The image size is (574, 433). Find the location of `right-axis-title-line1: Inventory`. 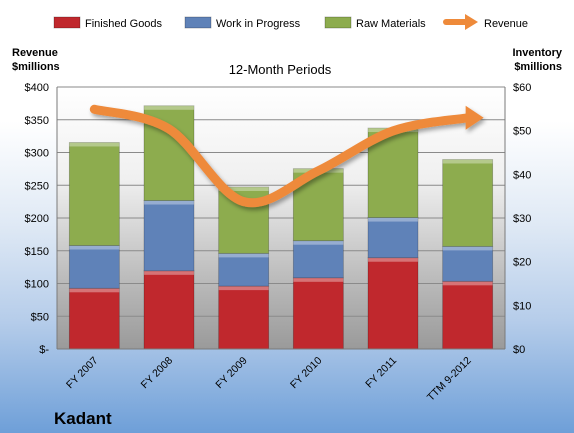

right-axis-title-line1: Inventory is located at coordinates (537, 53).